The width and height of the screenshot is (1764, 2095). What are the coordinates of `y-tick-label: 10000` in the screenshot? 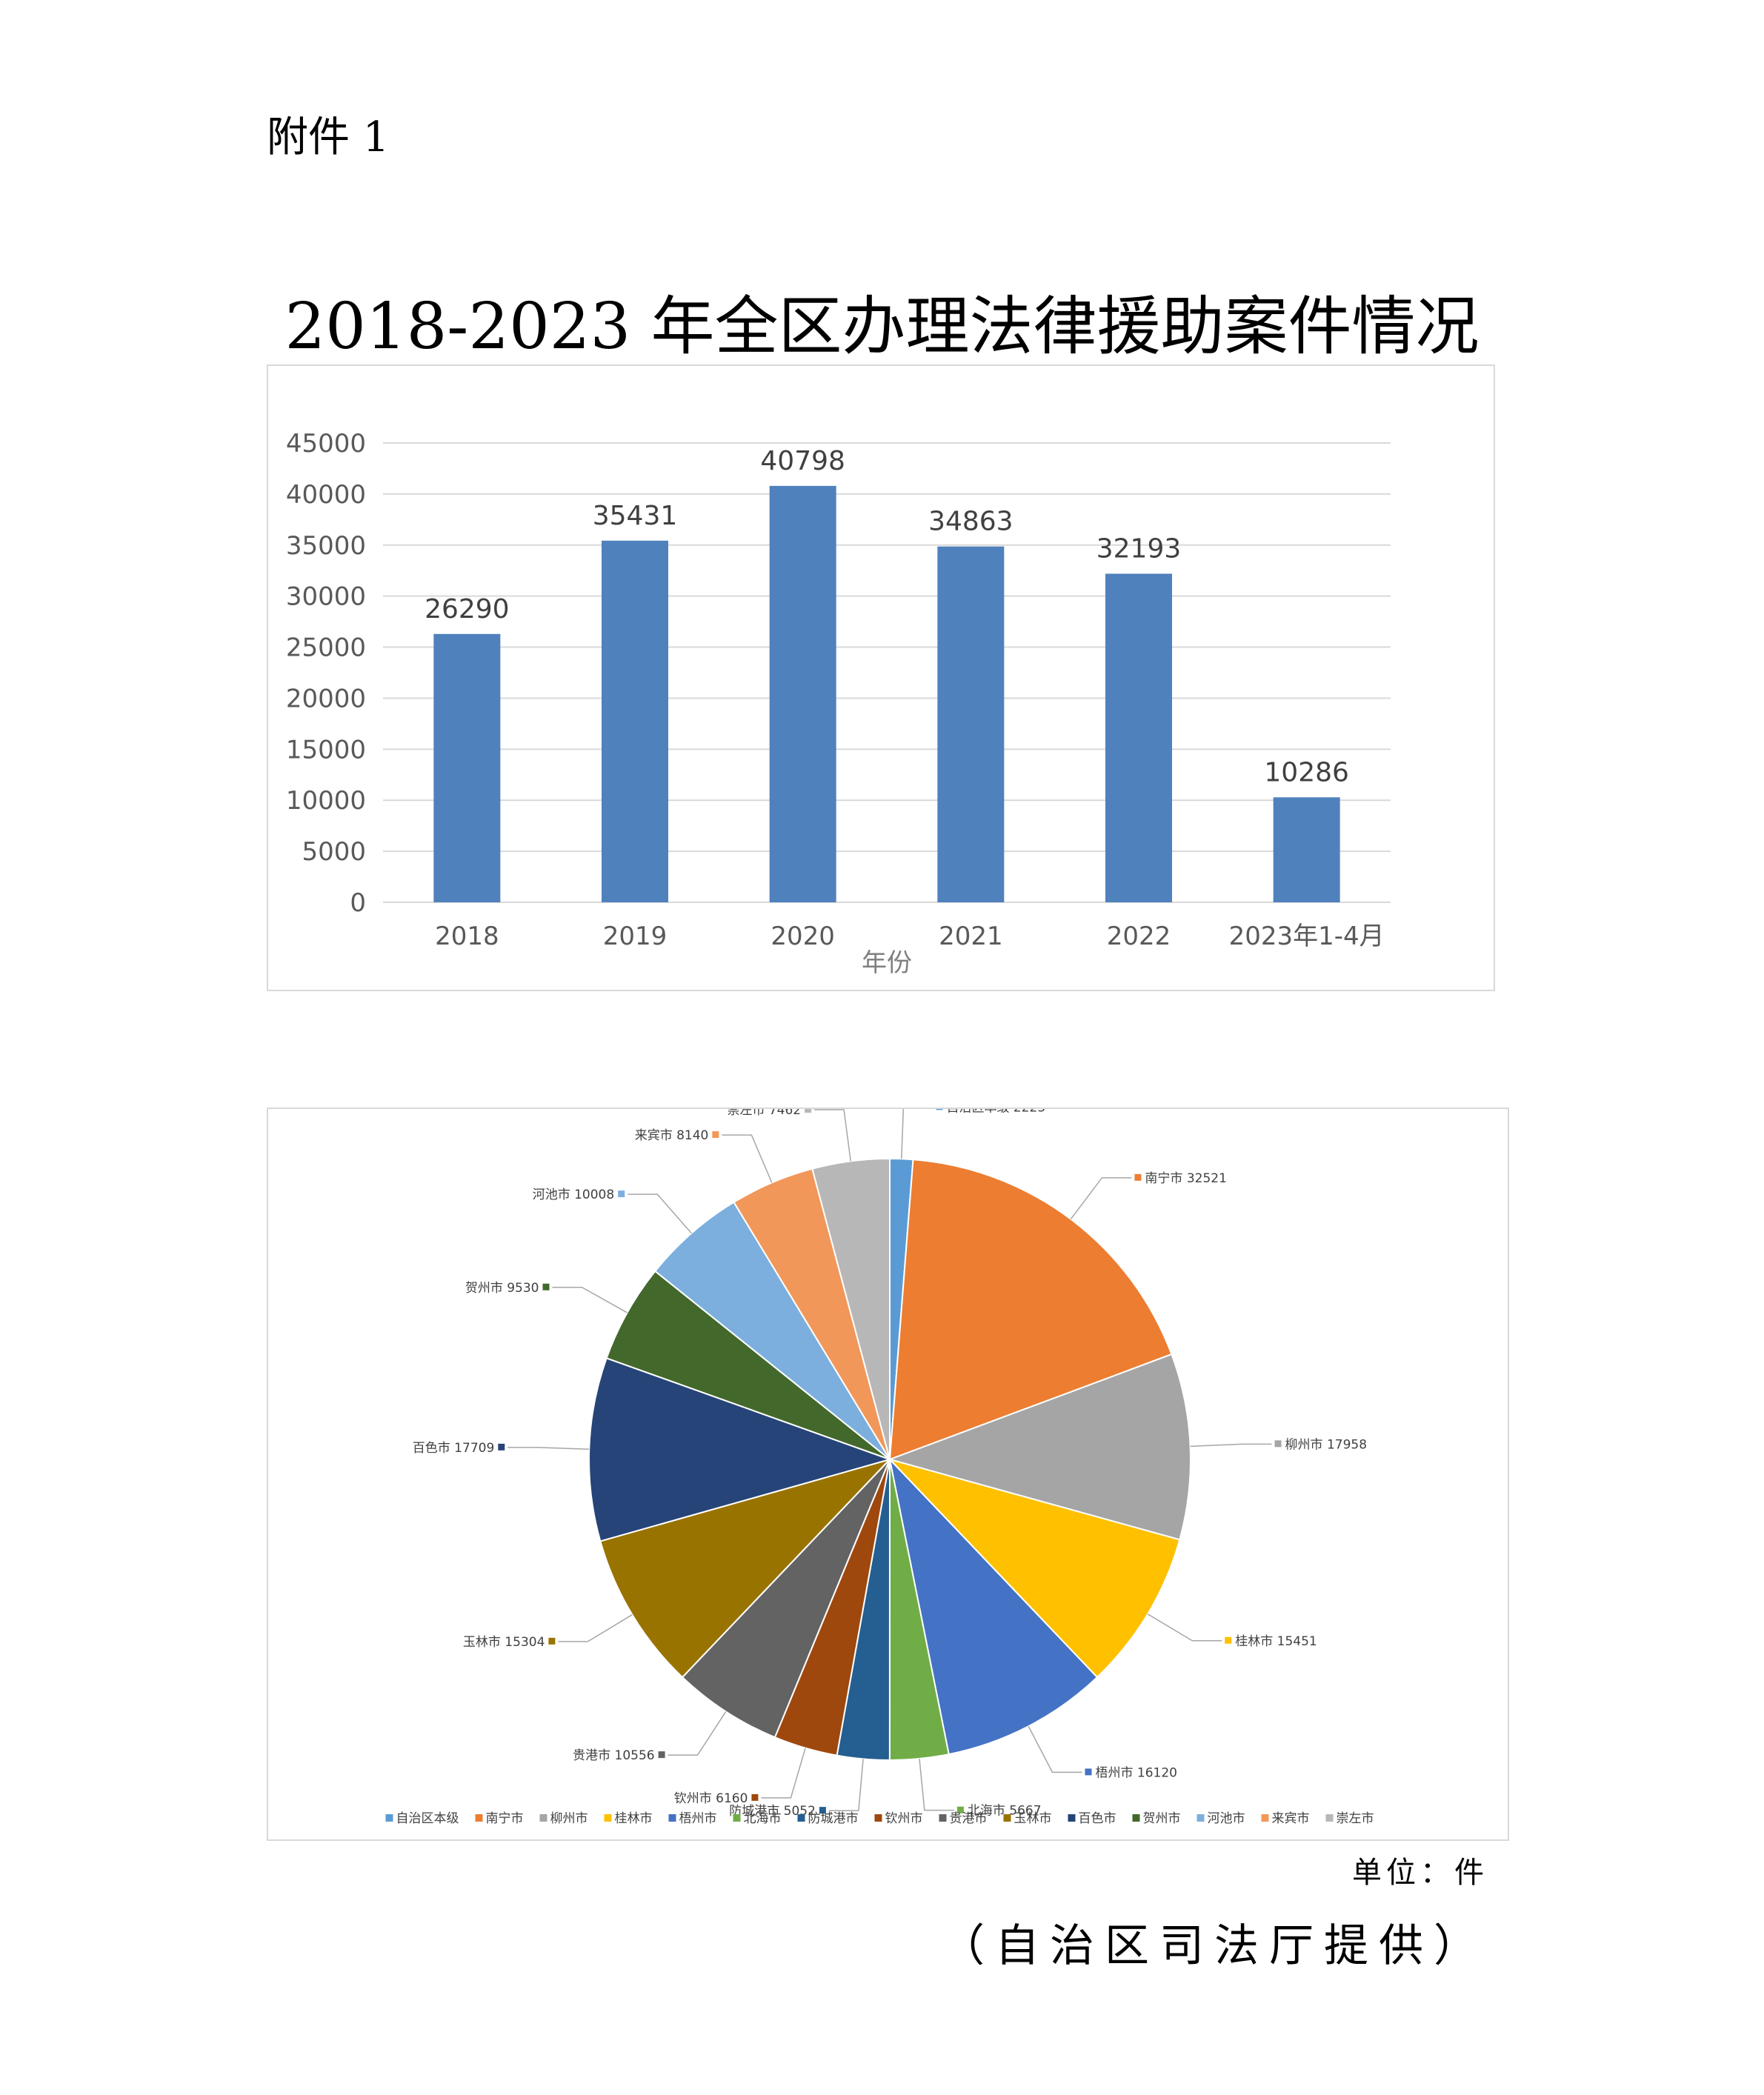 It's located at (326, 801).